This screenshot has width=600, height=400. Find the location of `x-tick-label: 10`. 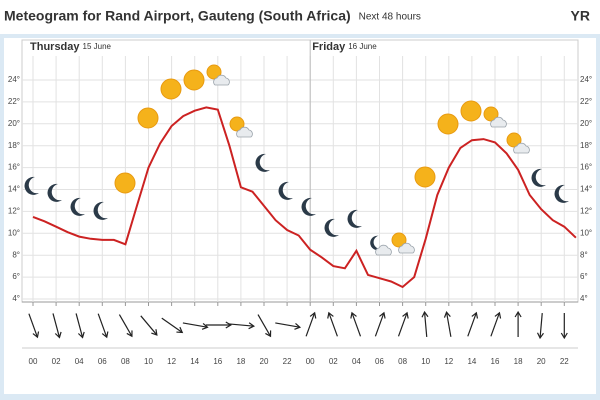

x-tick-label: 10 is located at coordinates (148, 361).